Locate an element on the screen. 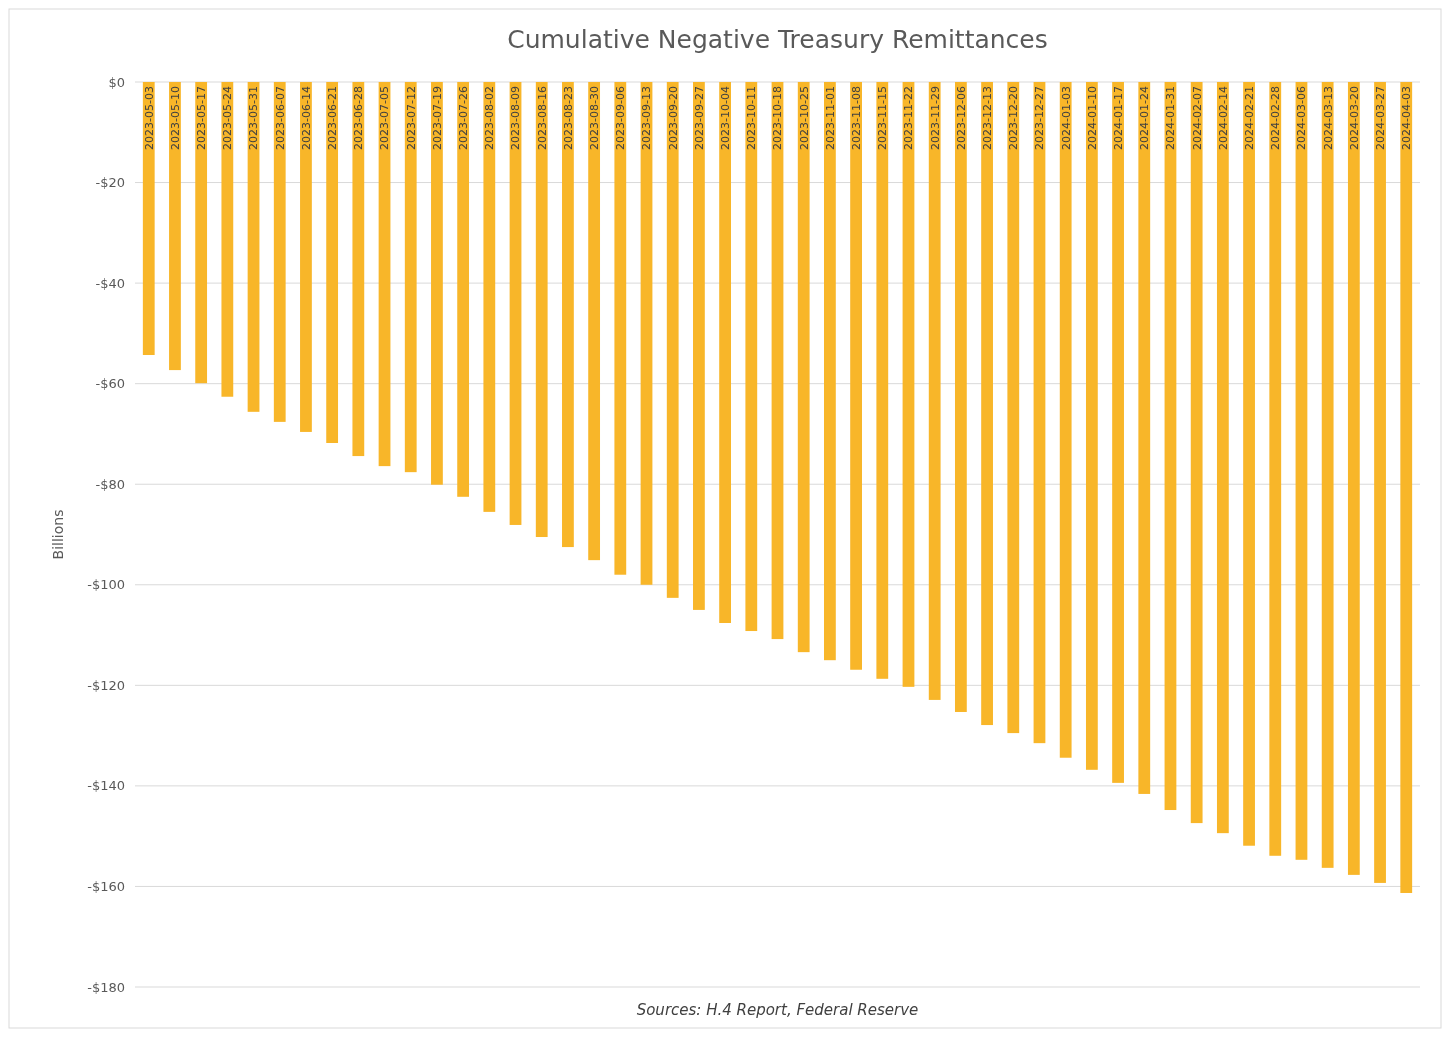 This screenshot has height=1037, width=1450. y-tick-label: $0 is located at coordinates (116, 82).